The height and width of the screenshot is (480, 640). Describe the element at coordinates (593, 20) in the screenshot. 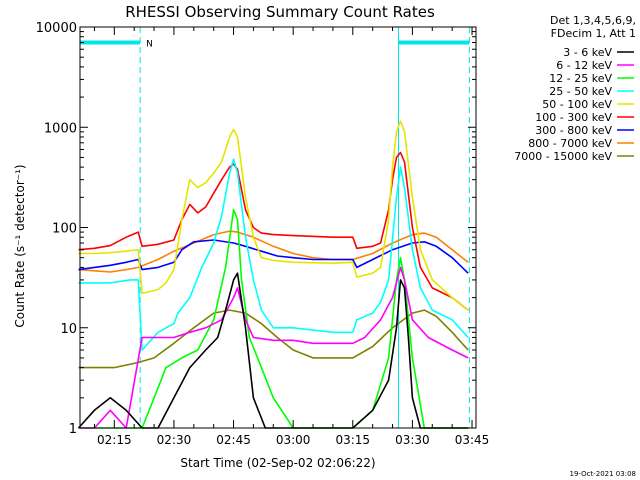

I see `legend-header-line-1: Det 1,3,4,5,6,9,` at that location.